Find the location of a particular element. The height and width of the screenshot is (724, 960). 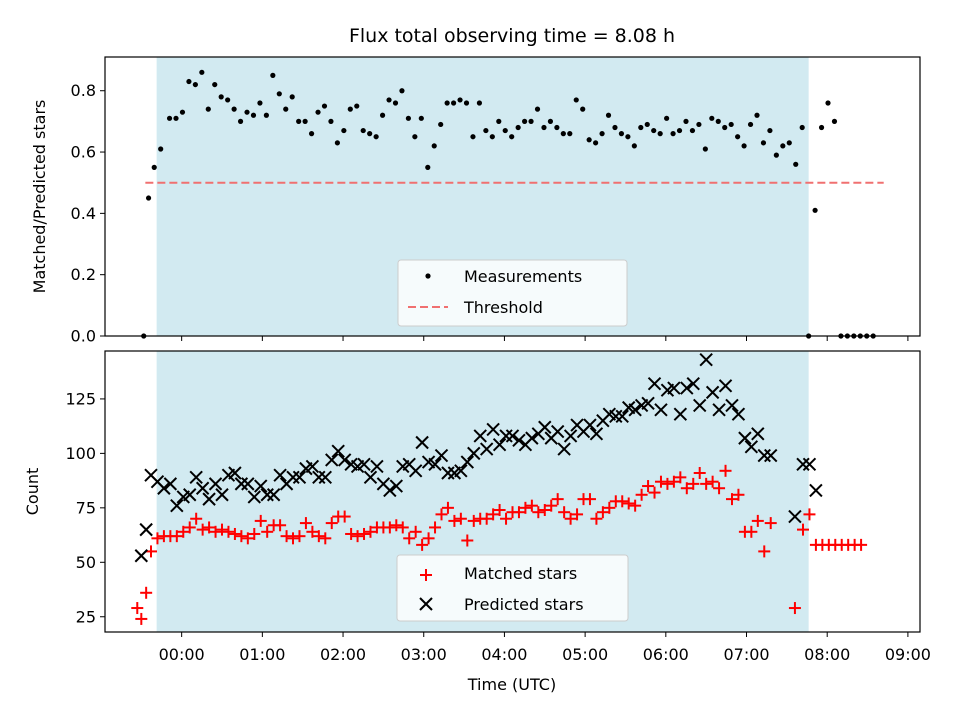

chart-title: Flux total observing time = 8.08 h is located at coordinates (512, 36).